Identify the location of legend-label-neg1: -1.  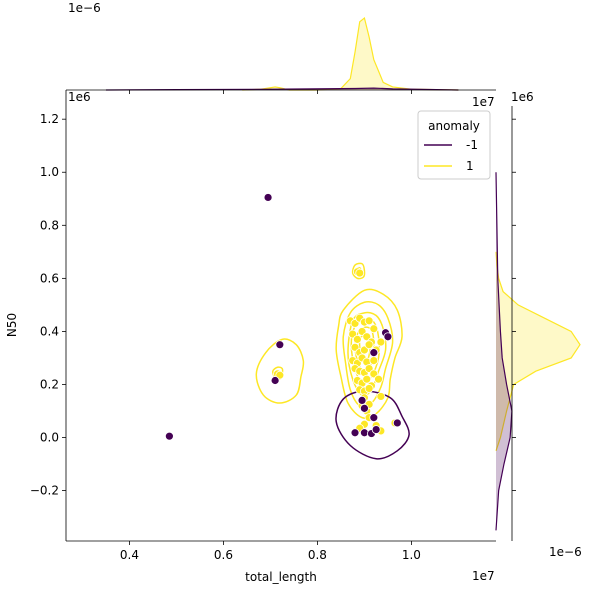
(472, 145).